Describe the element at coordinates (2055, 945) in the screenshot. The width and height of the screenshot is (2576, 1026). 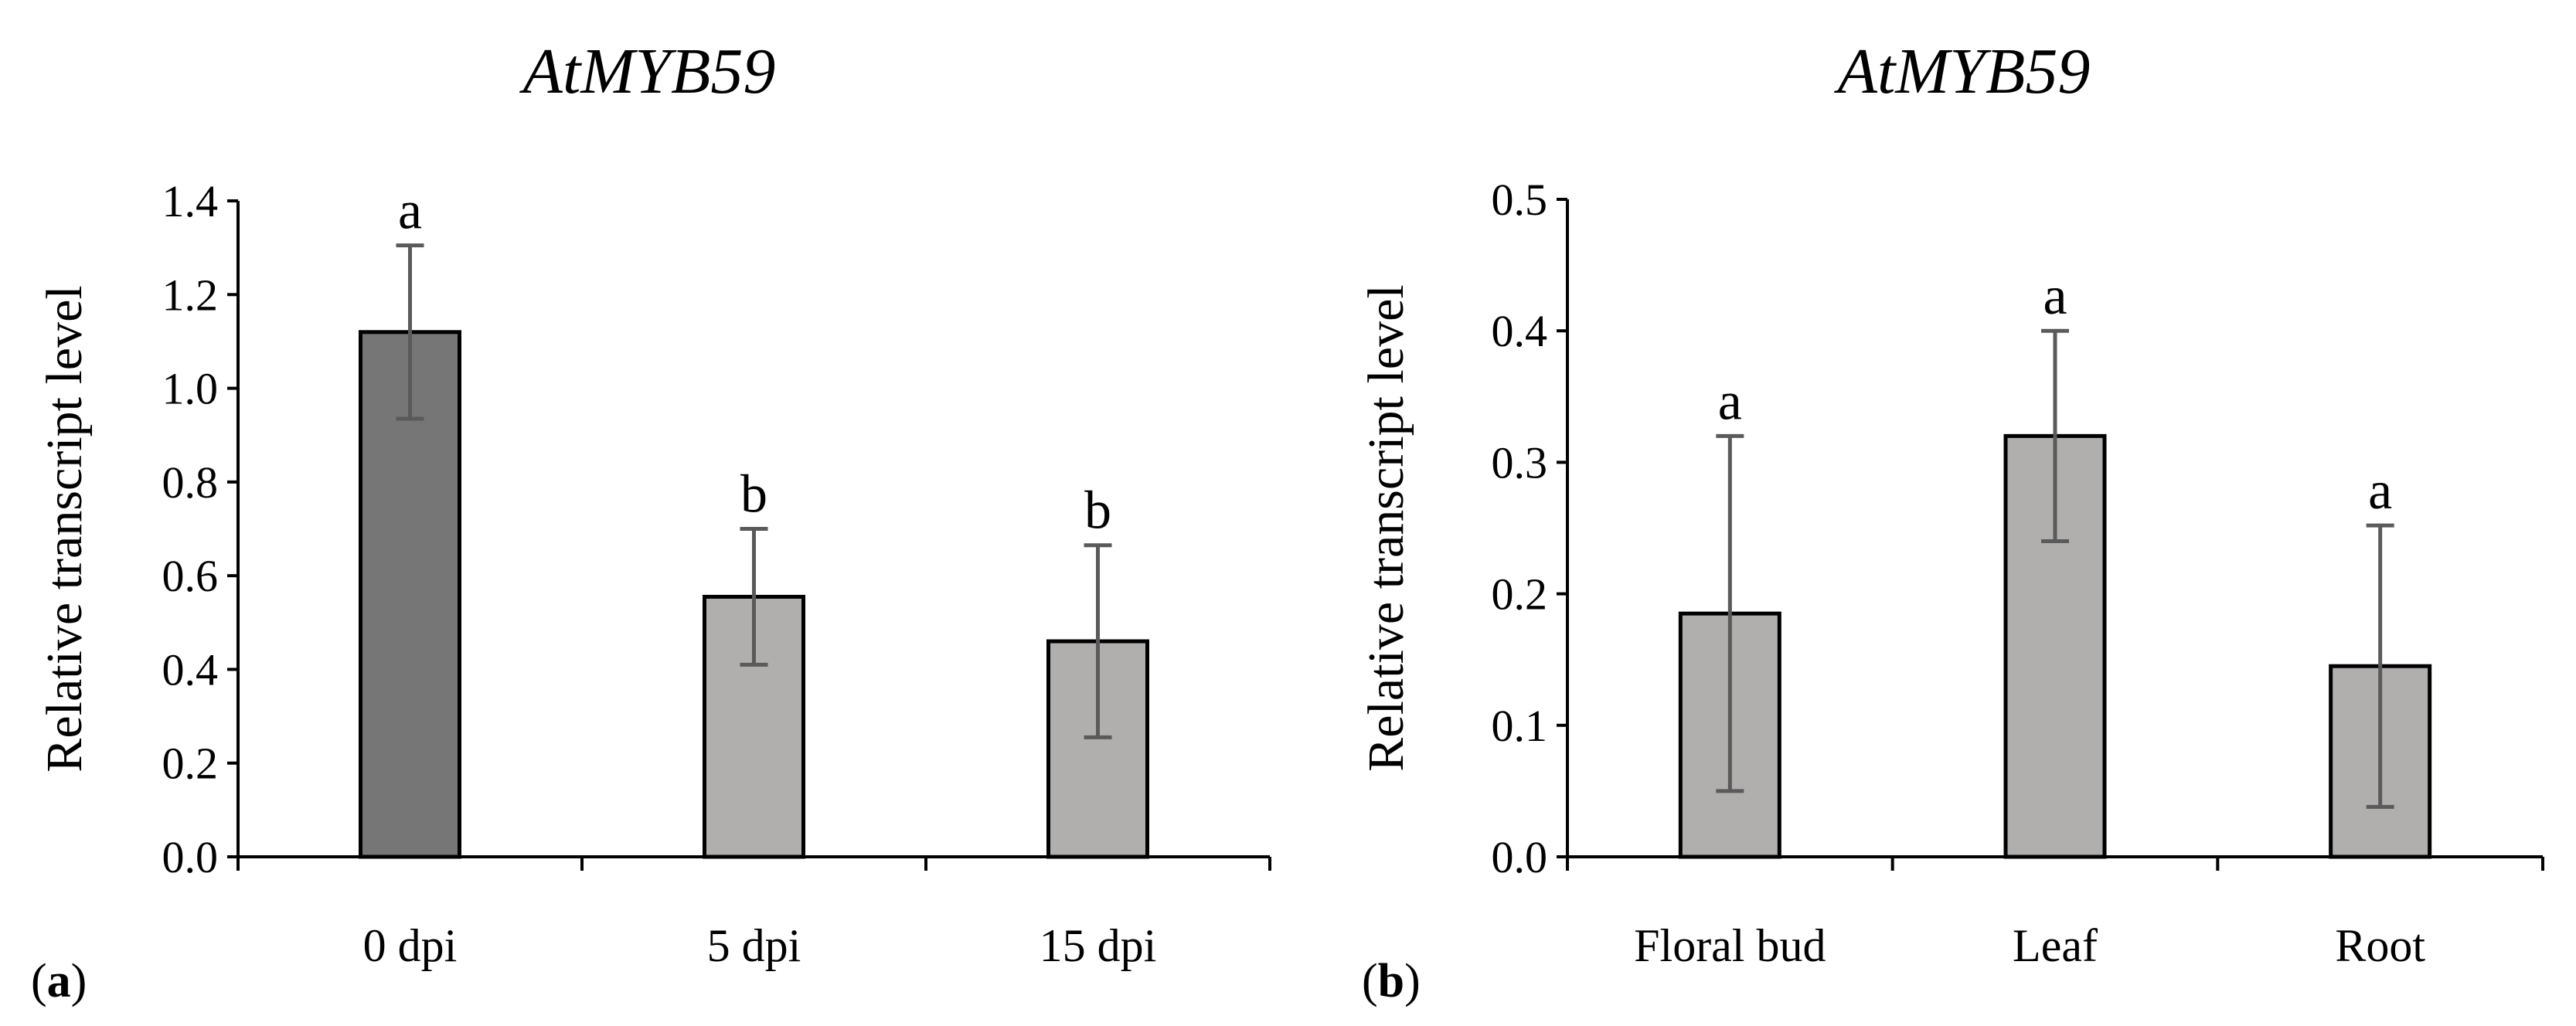
I see `x-tick-label: Leaf` at that location.